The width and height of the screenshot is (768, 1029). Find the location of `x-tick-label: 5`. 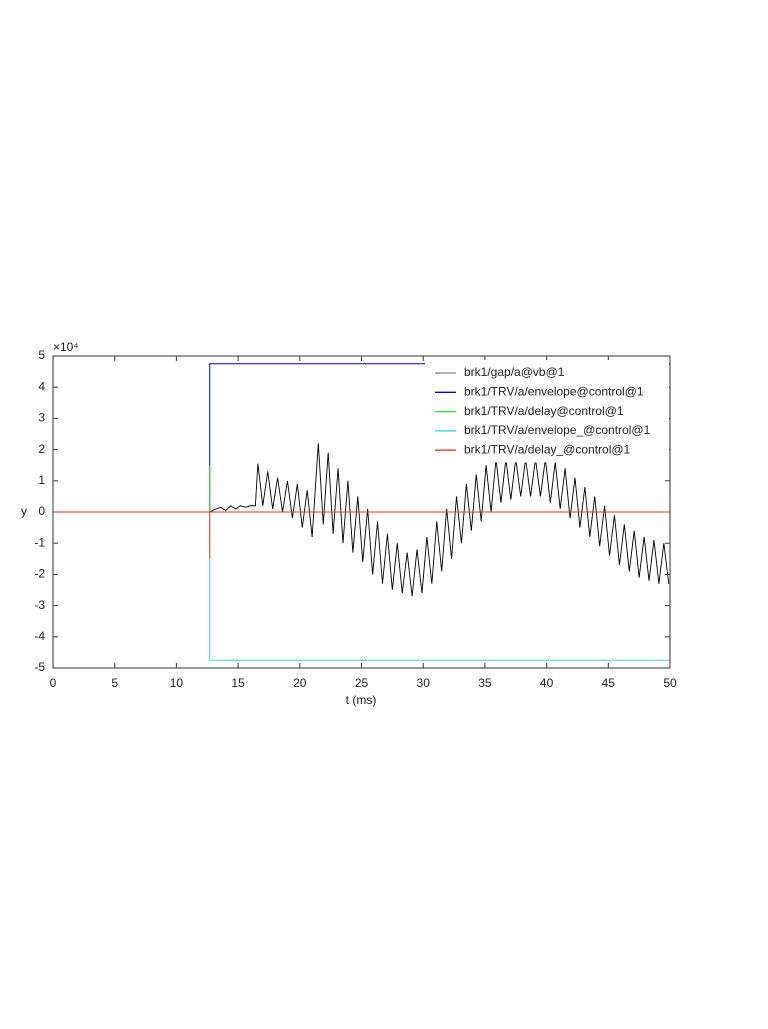

x-tick-label: 5 is located at coordinates (114, 683).